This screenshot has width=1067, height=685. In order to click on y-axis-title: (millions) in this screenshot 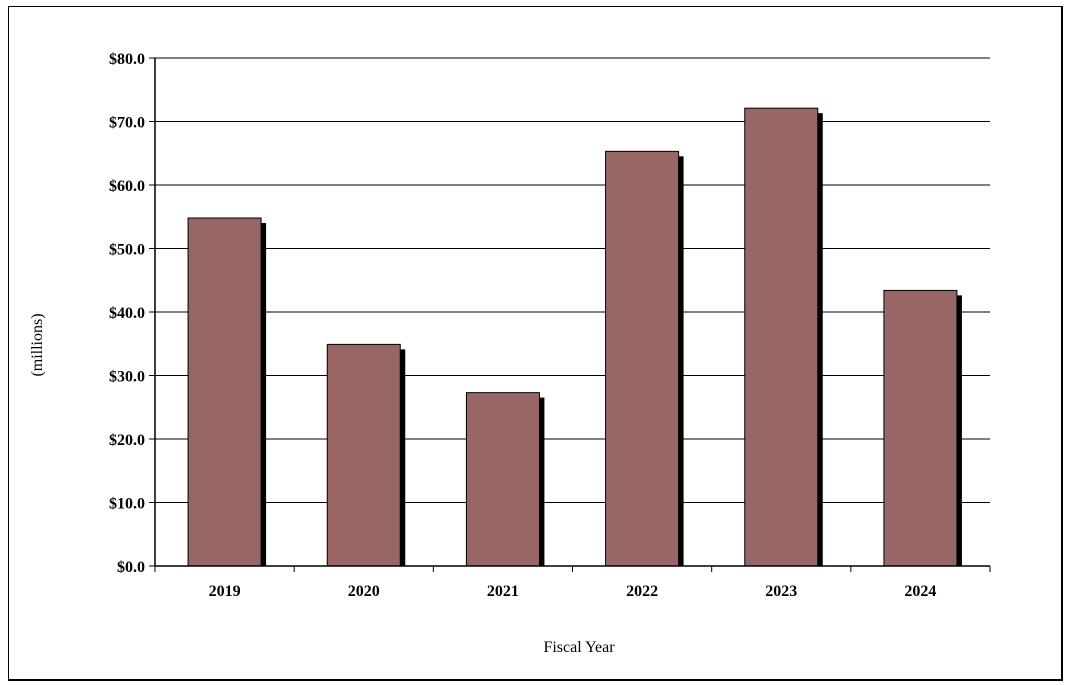, I will do `click(37, 344)`.